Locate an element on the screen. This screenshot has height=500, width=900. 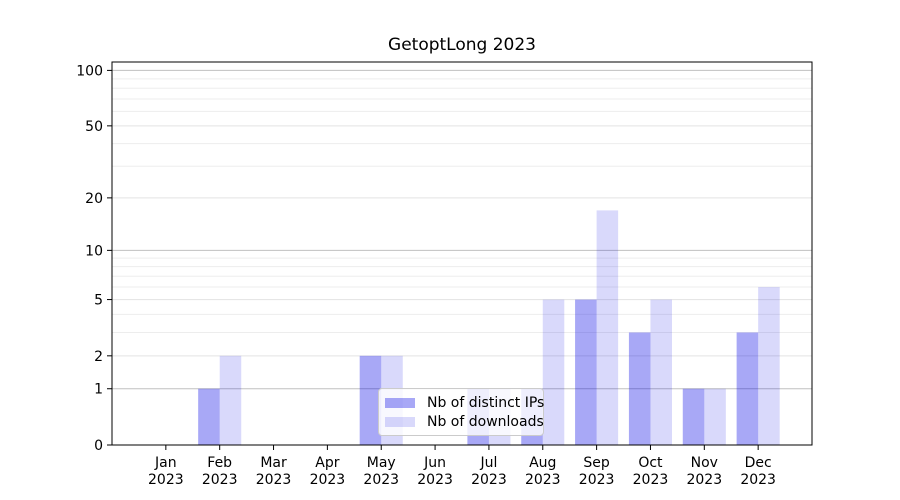
chart-title: GetoptLong 2023 is located at coordinates (462, 45).